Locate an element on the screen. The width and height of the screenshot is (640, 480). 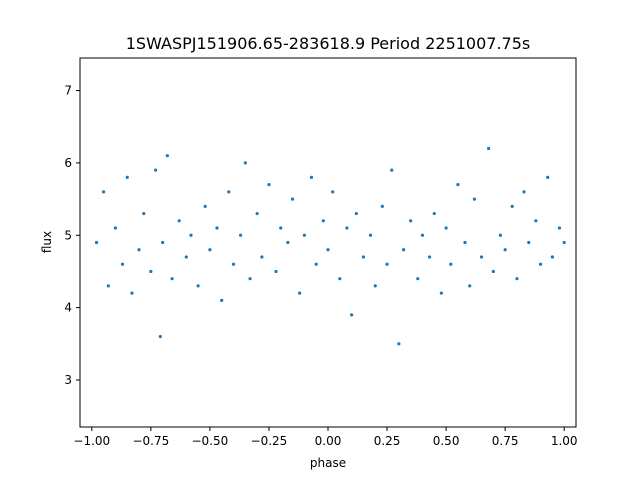
x-tick-label: −1.00 is located at coordinates (91, 441).